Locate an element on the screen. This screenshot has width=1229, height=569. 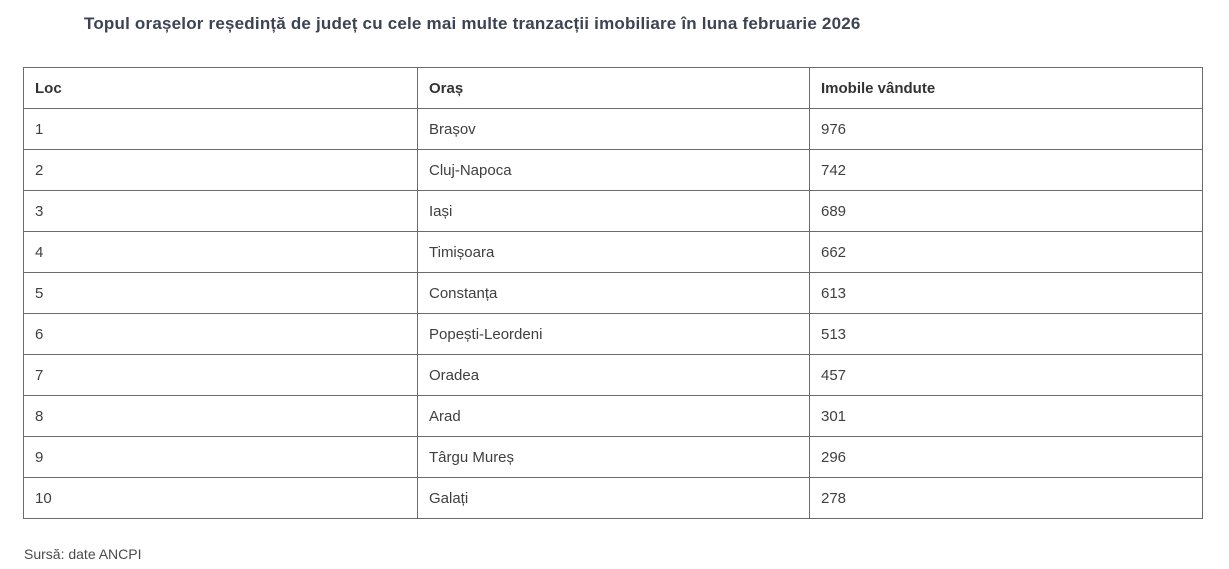
cell-city: Oradea is located at coordinates (613, 375).